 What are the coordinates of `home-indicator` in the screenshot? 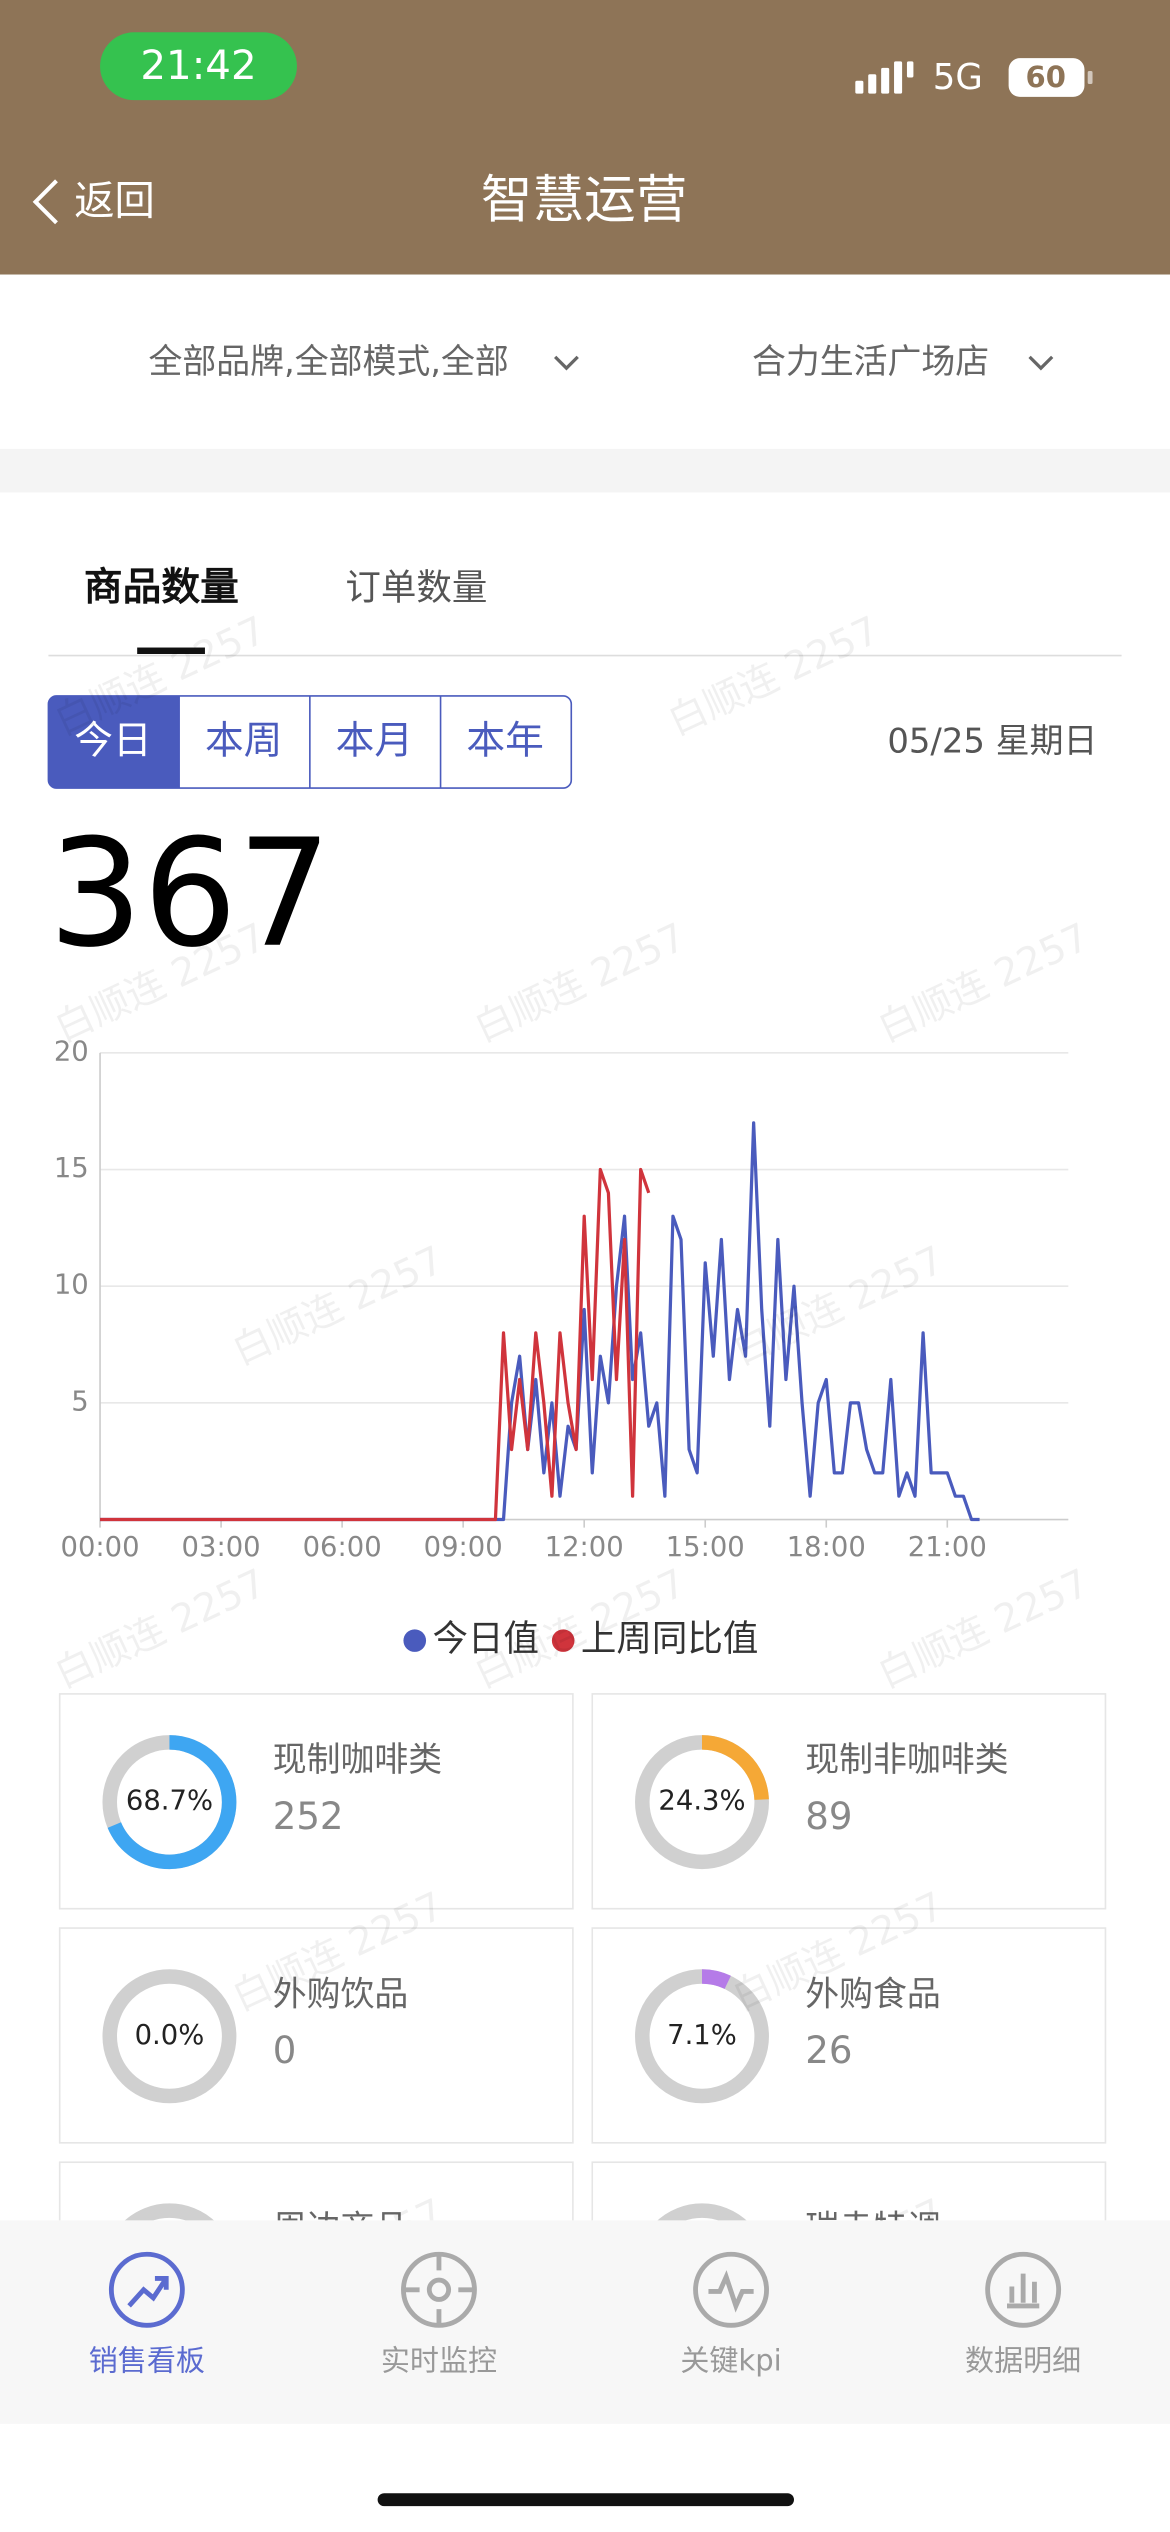 It's located at (585, 2500).